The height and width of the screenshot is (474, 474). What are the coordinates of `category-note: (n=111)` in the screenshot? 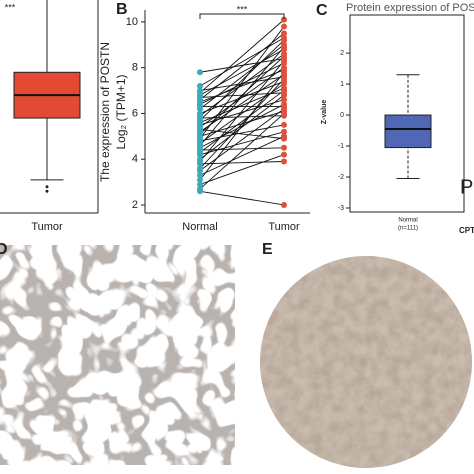 It's located at (408, 229).